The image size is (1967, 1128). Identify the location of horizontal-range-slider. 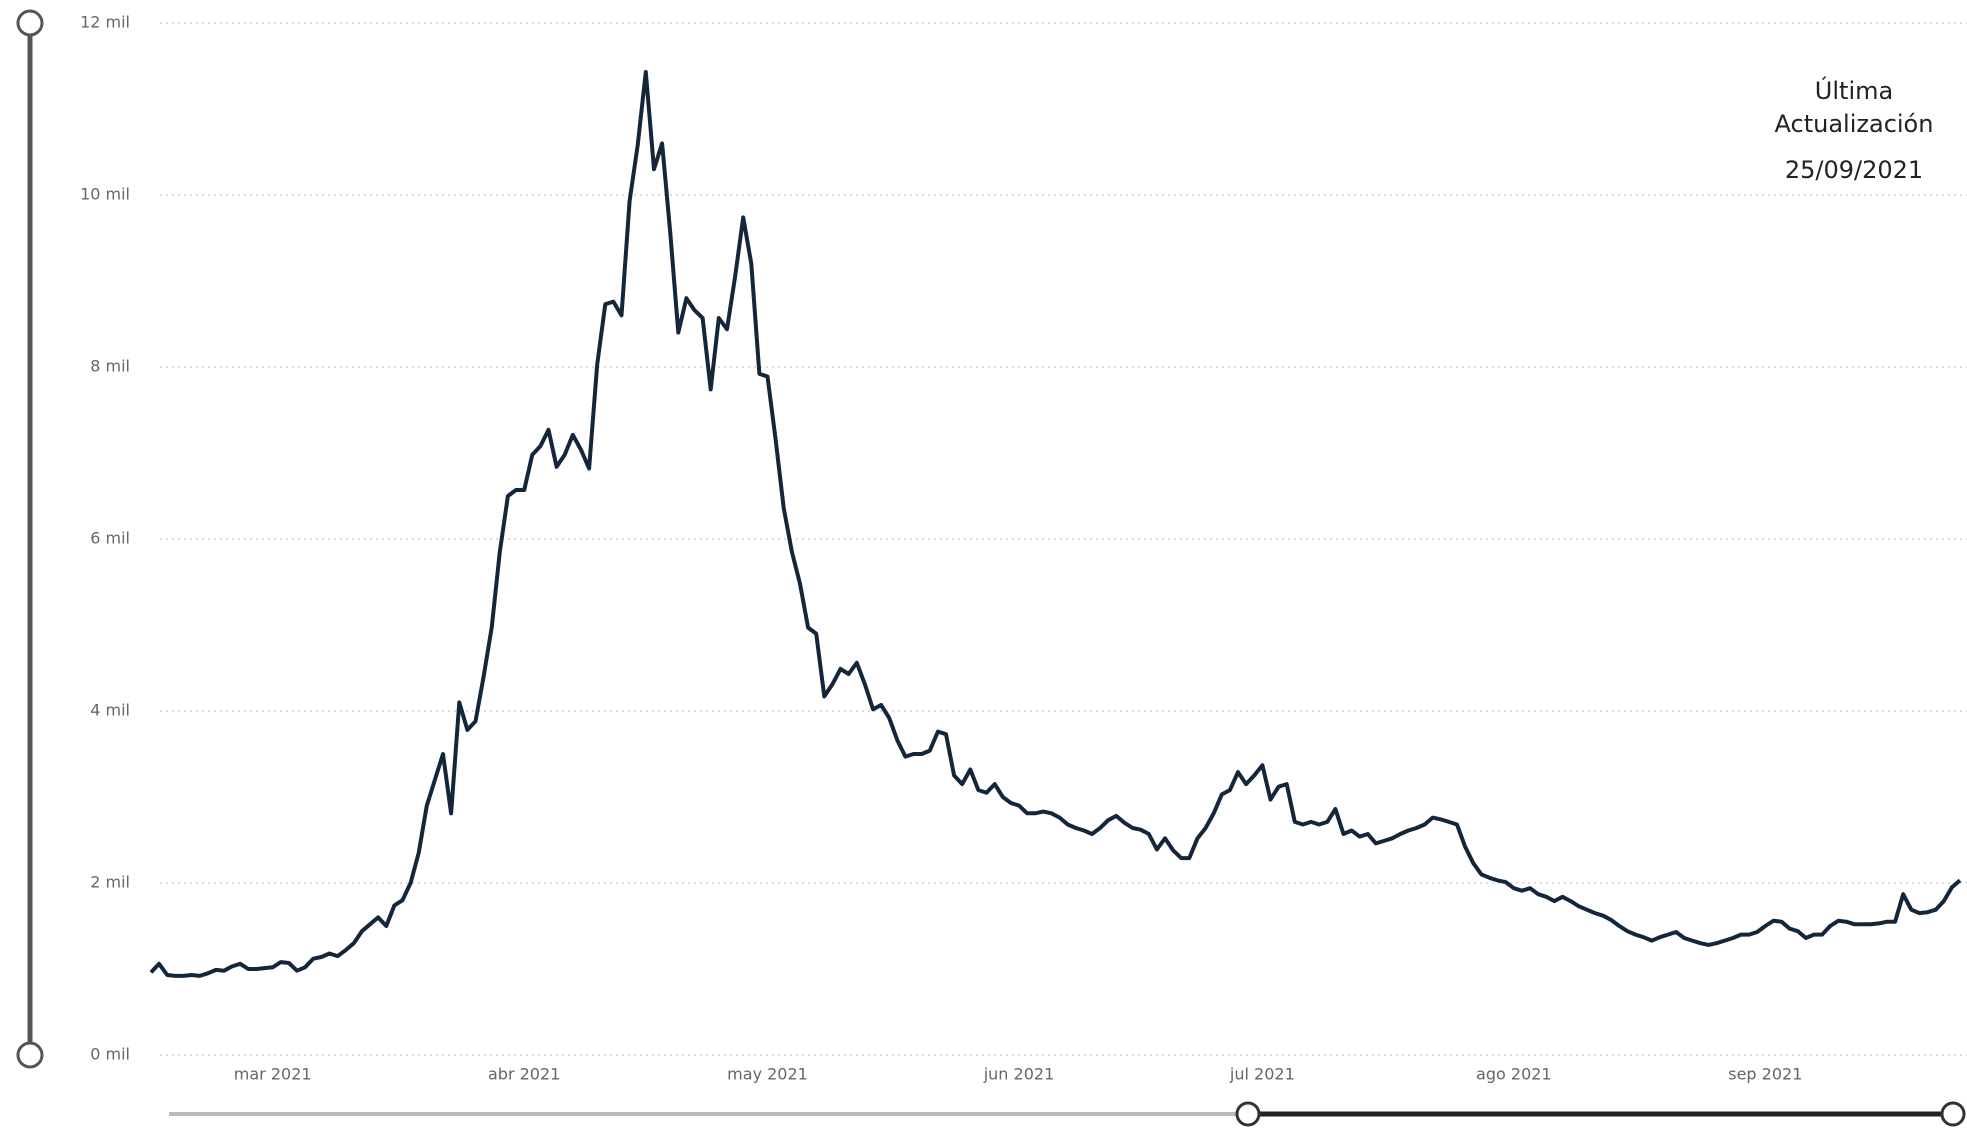
(1067, 1114).